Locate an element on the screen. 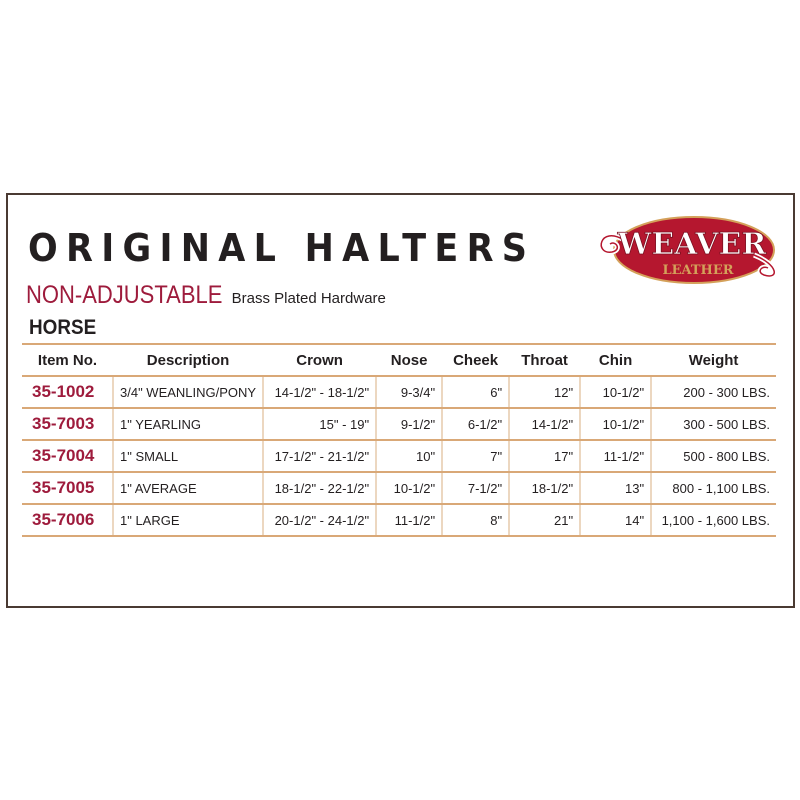 Image resolution: width=800 pixels, height=800 pixels. weaver-leather-logo: WEAVER LEATHER is located at coordinates (687, 250).